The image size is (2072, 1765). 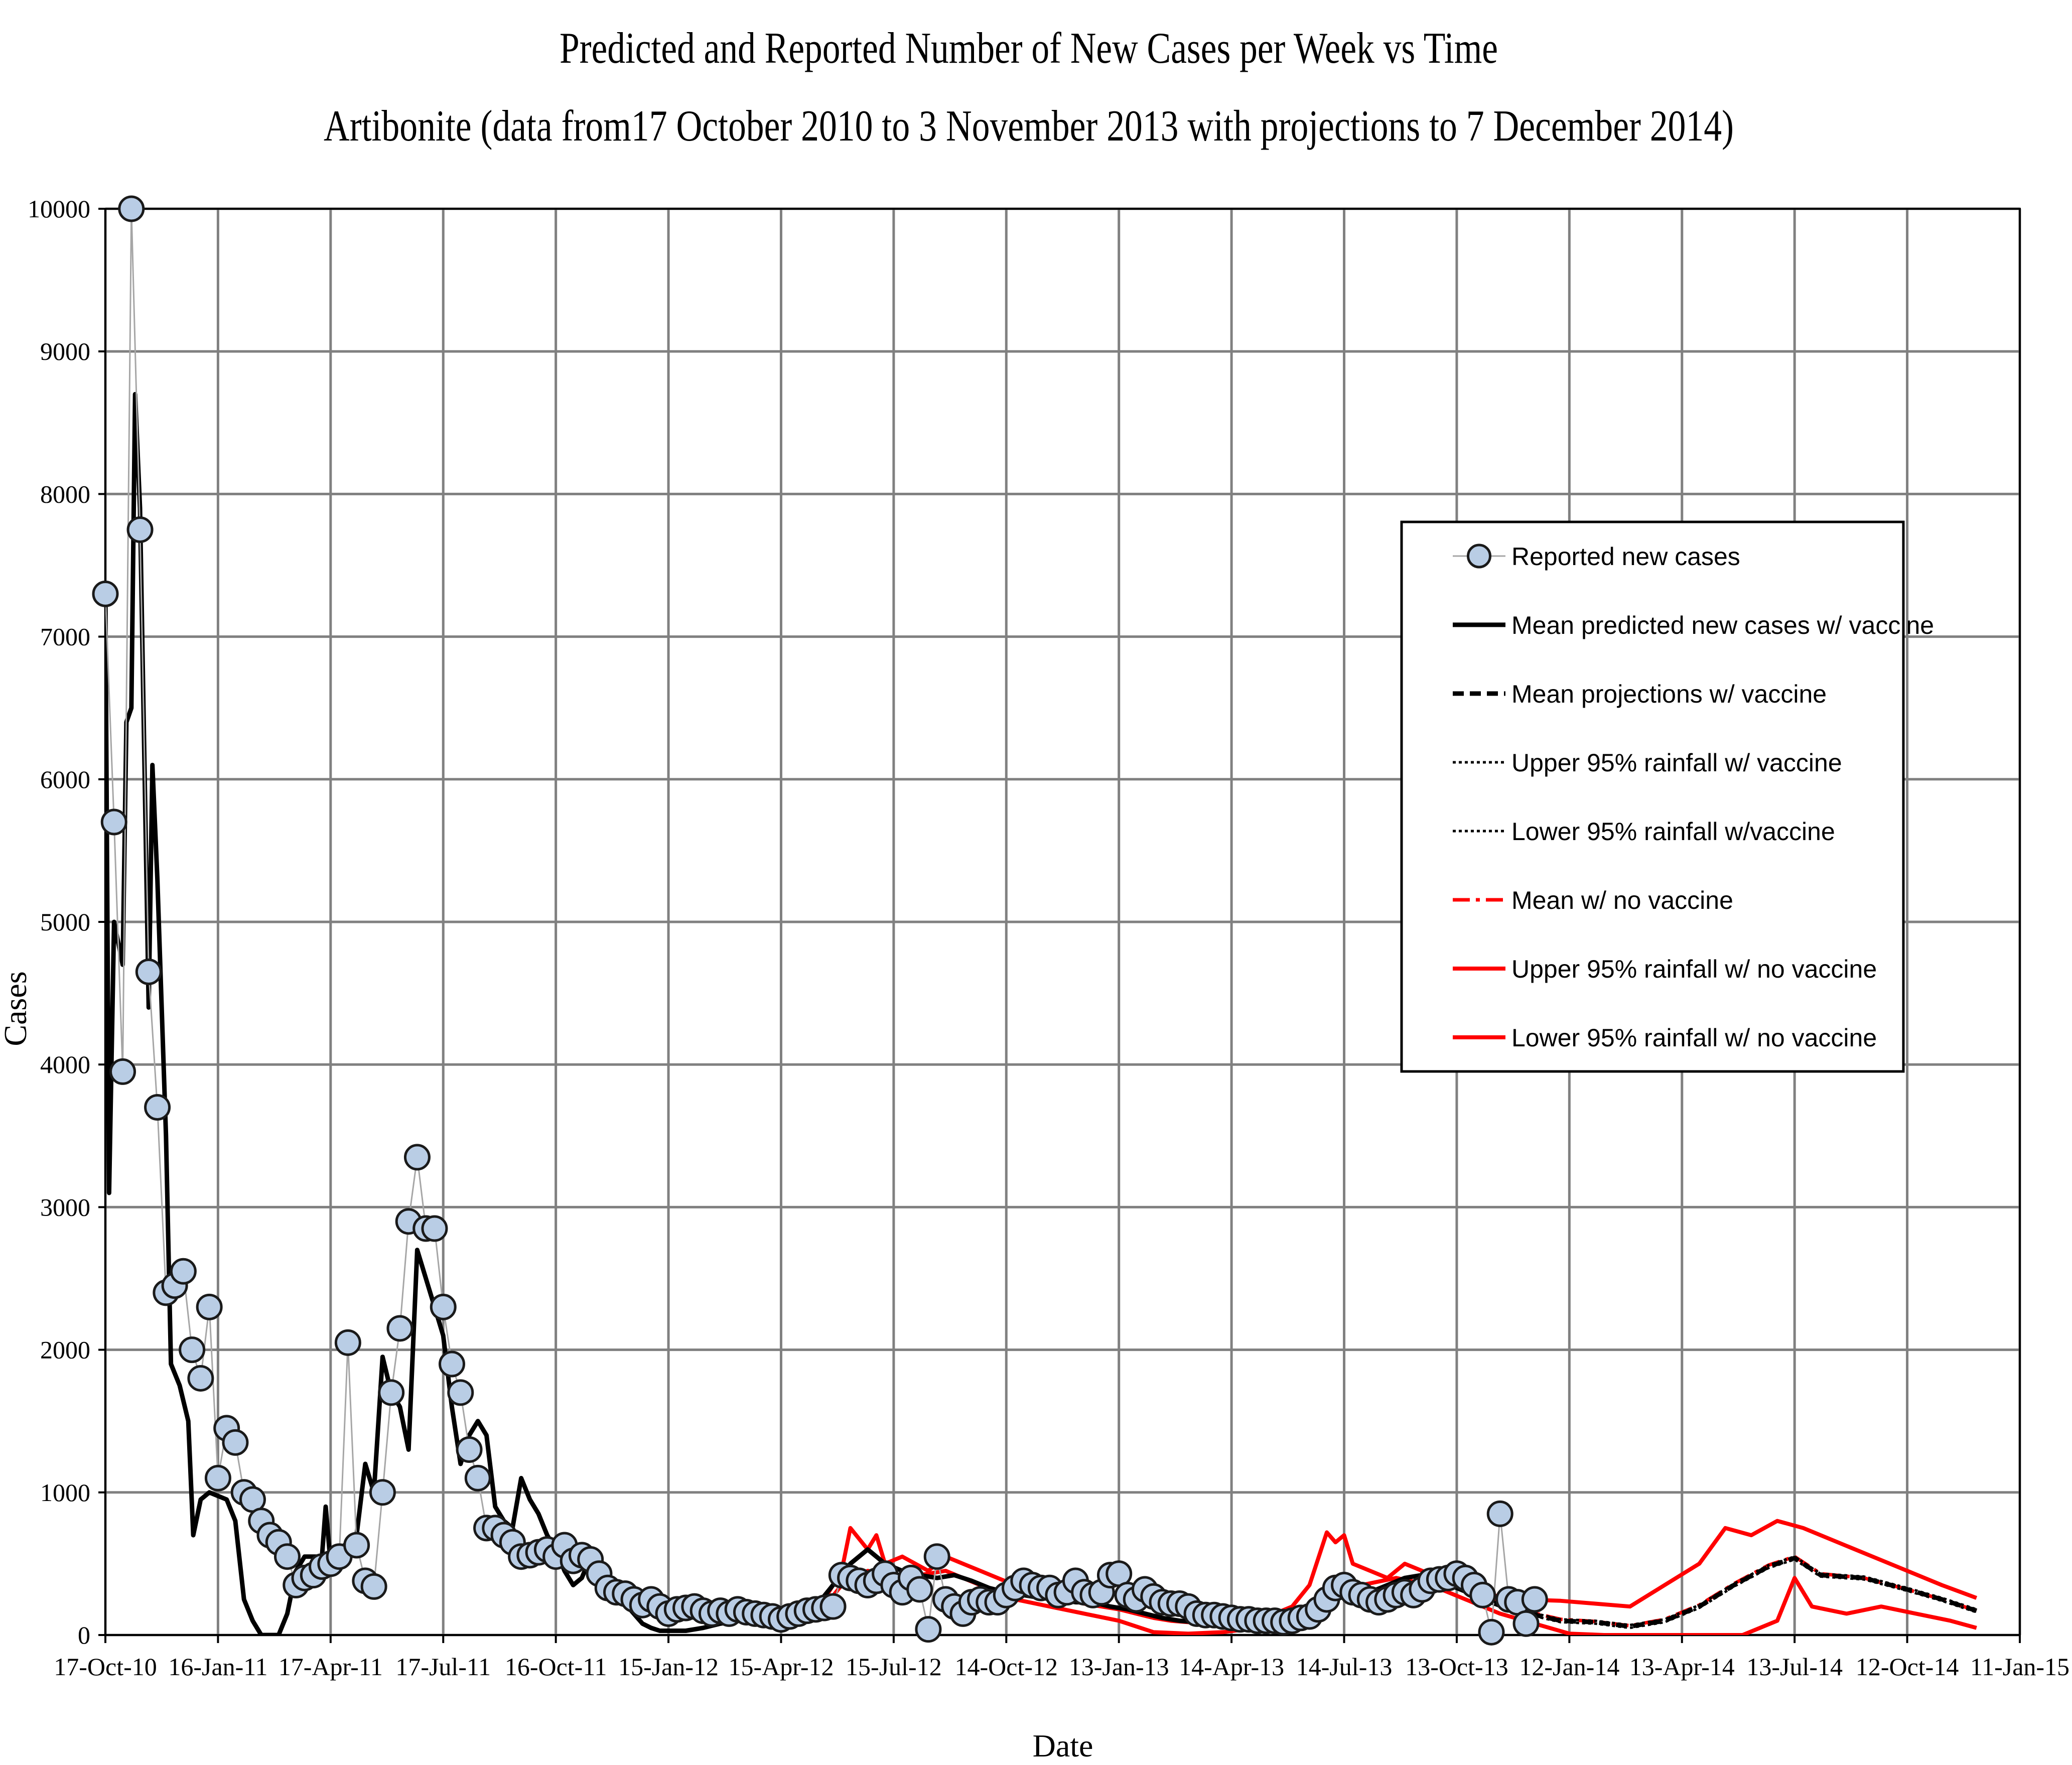 I want to click on x-tick-label-6: 15-Apr-12, so click(x=781, y=1667).